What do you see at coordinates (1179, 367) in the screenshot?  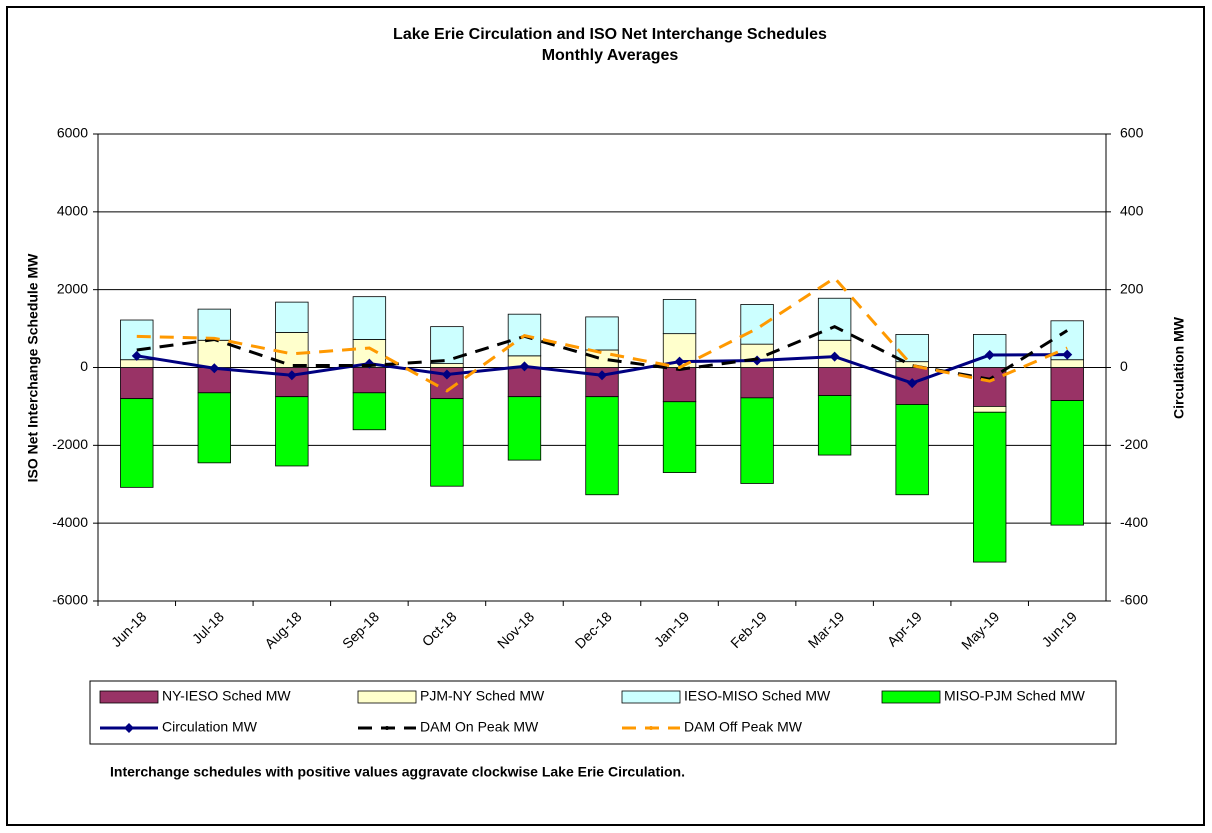 I see `y2-axis-label: Circulation MW` at bounding box center [1179, 367].